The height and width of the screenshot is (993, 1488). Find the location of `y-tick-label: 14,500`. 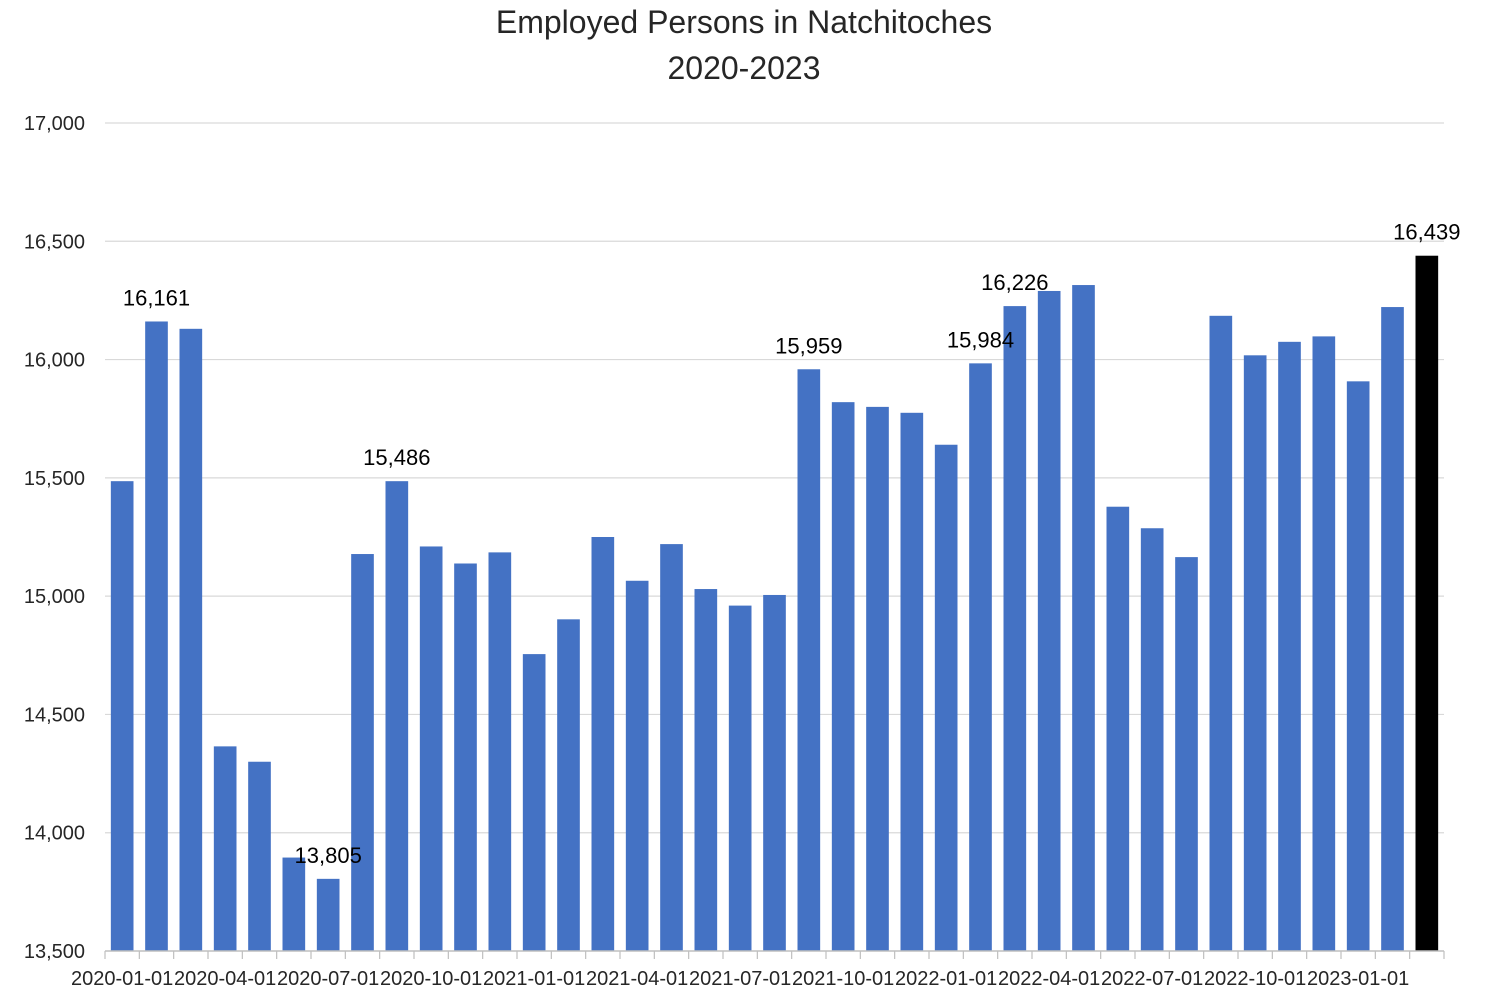

y-tick-label: 14,500 is located at coordinates (54, 715).